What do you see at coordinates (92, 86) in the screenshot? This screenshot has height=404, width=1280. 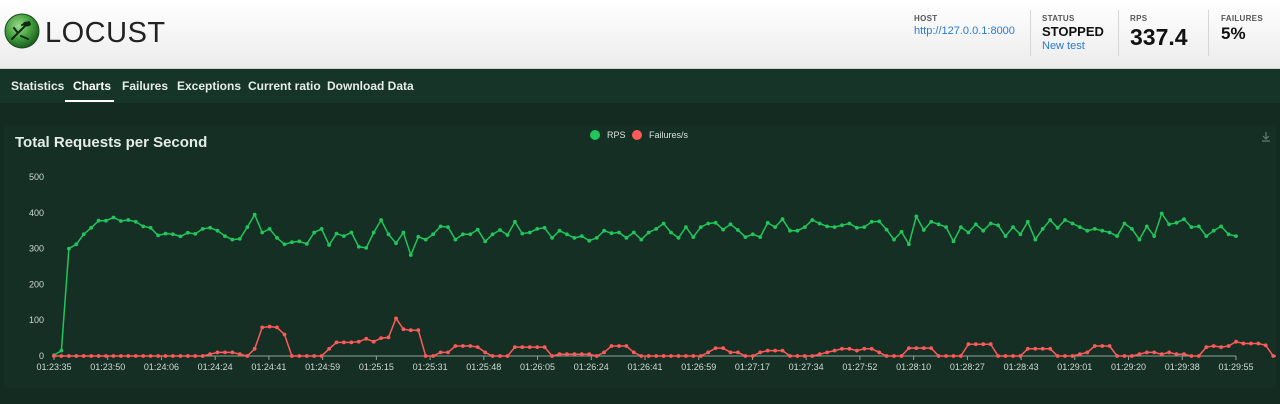 I see `tab-charts: Charts` at bounding box center [92, 86].